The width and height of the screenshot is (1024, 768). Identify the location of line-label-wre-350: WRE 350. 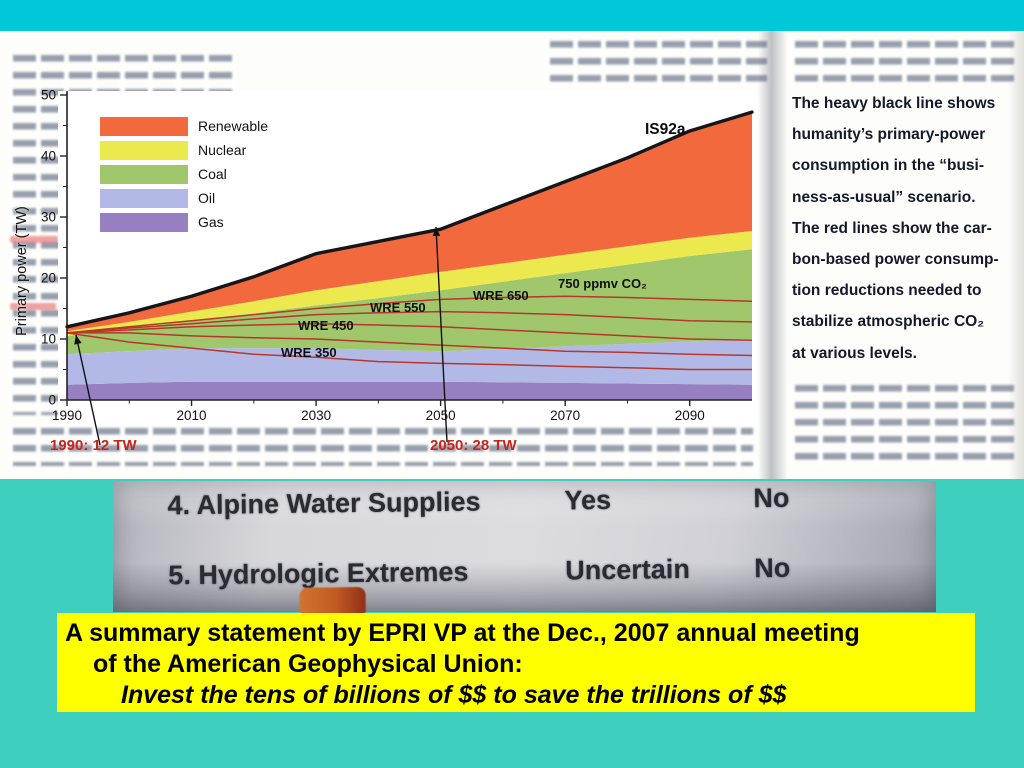
(309, 352).